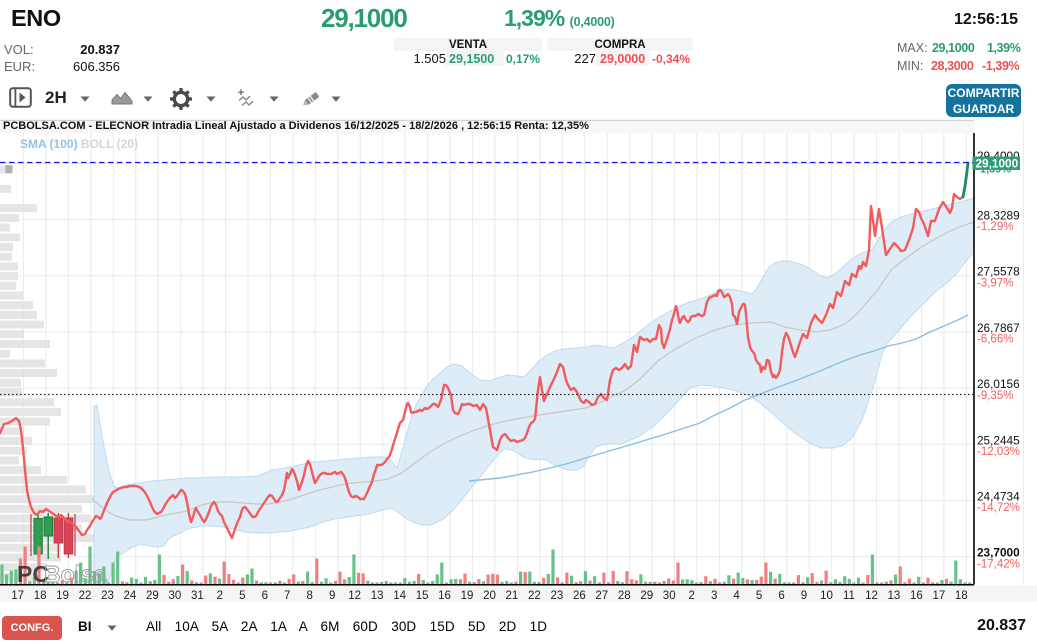 This screenshot has width=1037, height=643. I want to click on svg-text: -1,29%, so click(995, 227).